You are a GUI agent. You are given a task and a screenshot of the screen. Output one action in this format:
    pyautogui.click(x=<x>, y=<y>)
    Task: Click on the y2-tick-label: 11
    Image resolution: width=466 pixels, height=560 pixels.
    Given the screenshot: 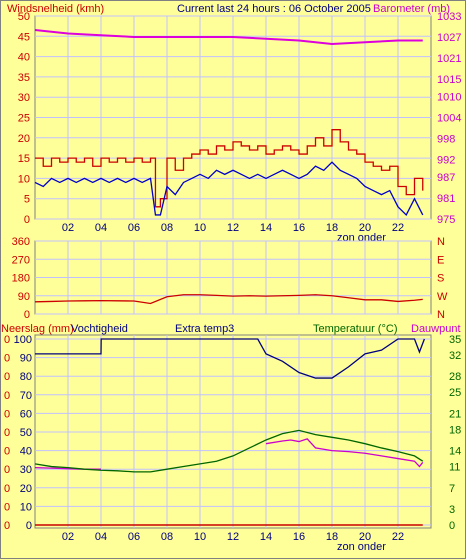 What is the action you would take?
    pyautogui.click(x=454, y=468)
    